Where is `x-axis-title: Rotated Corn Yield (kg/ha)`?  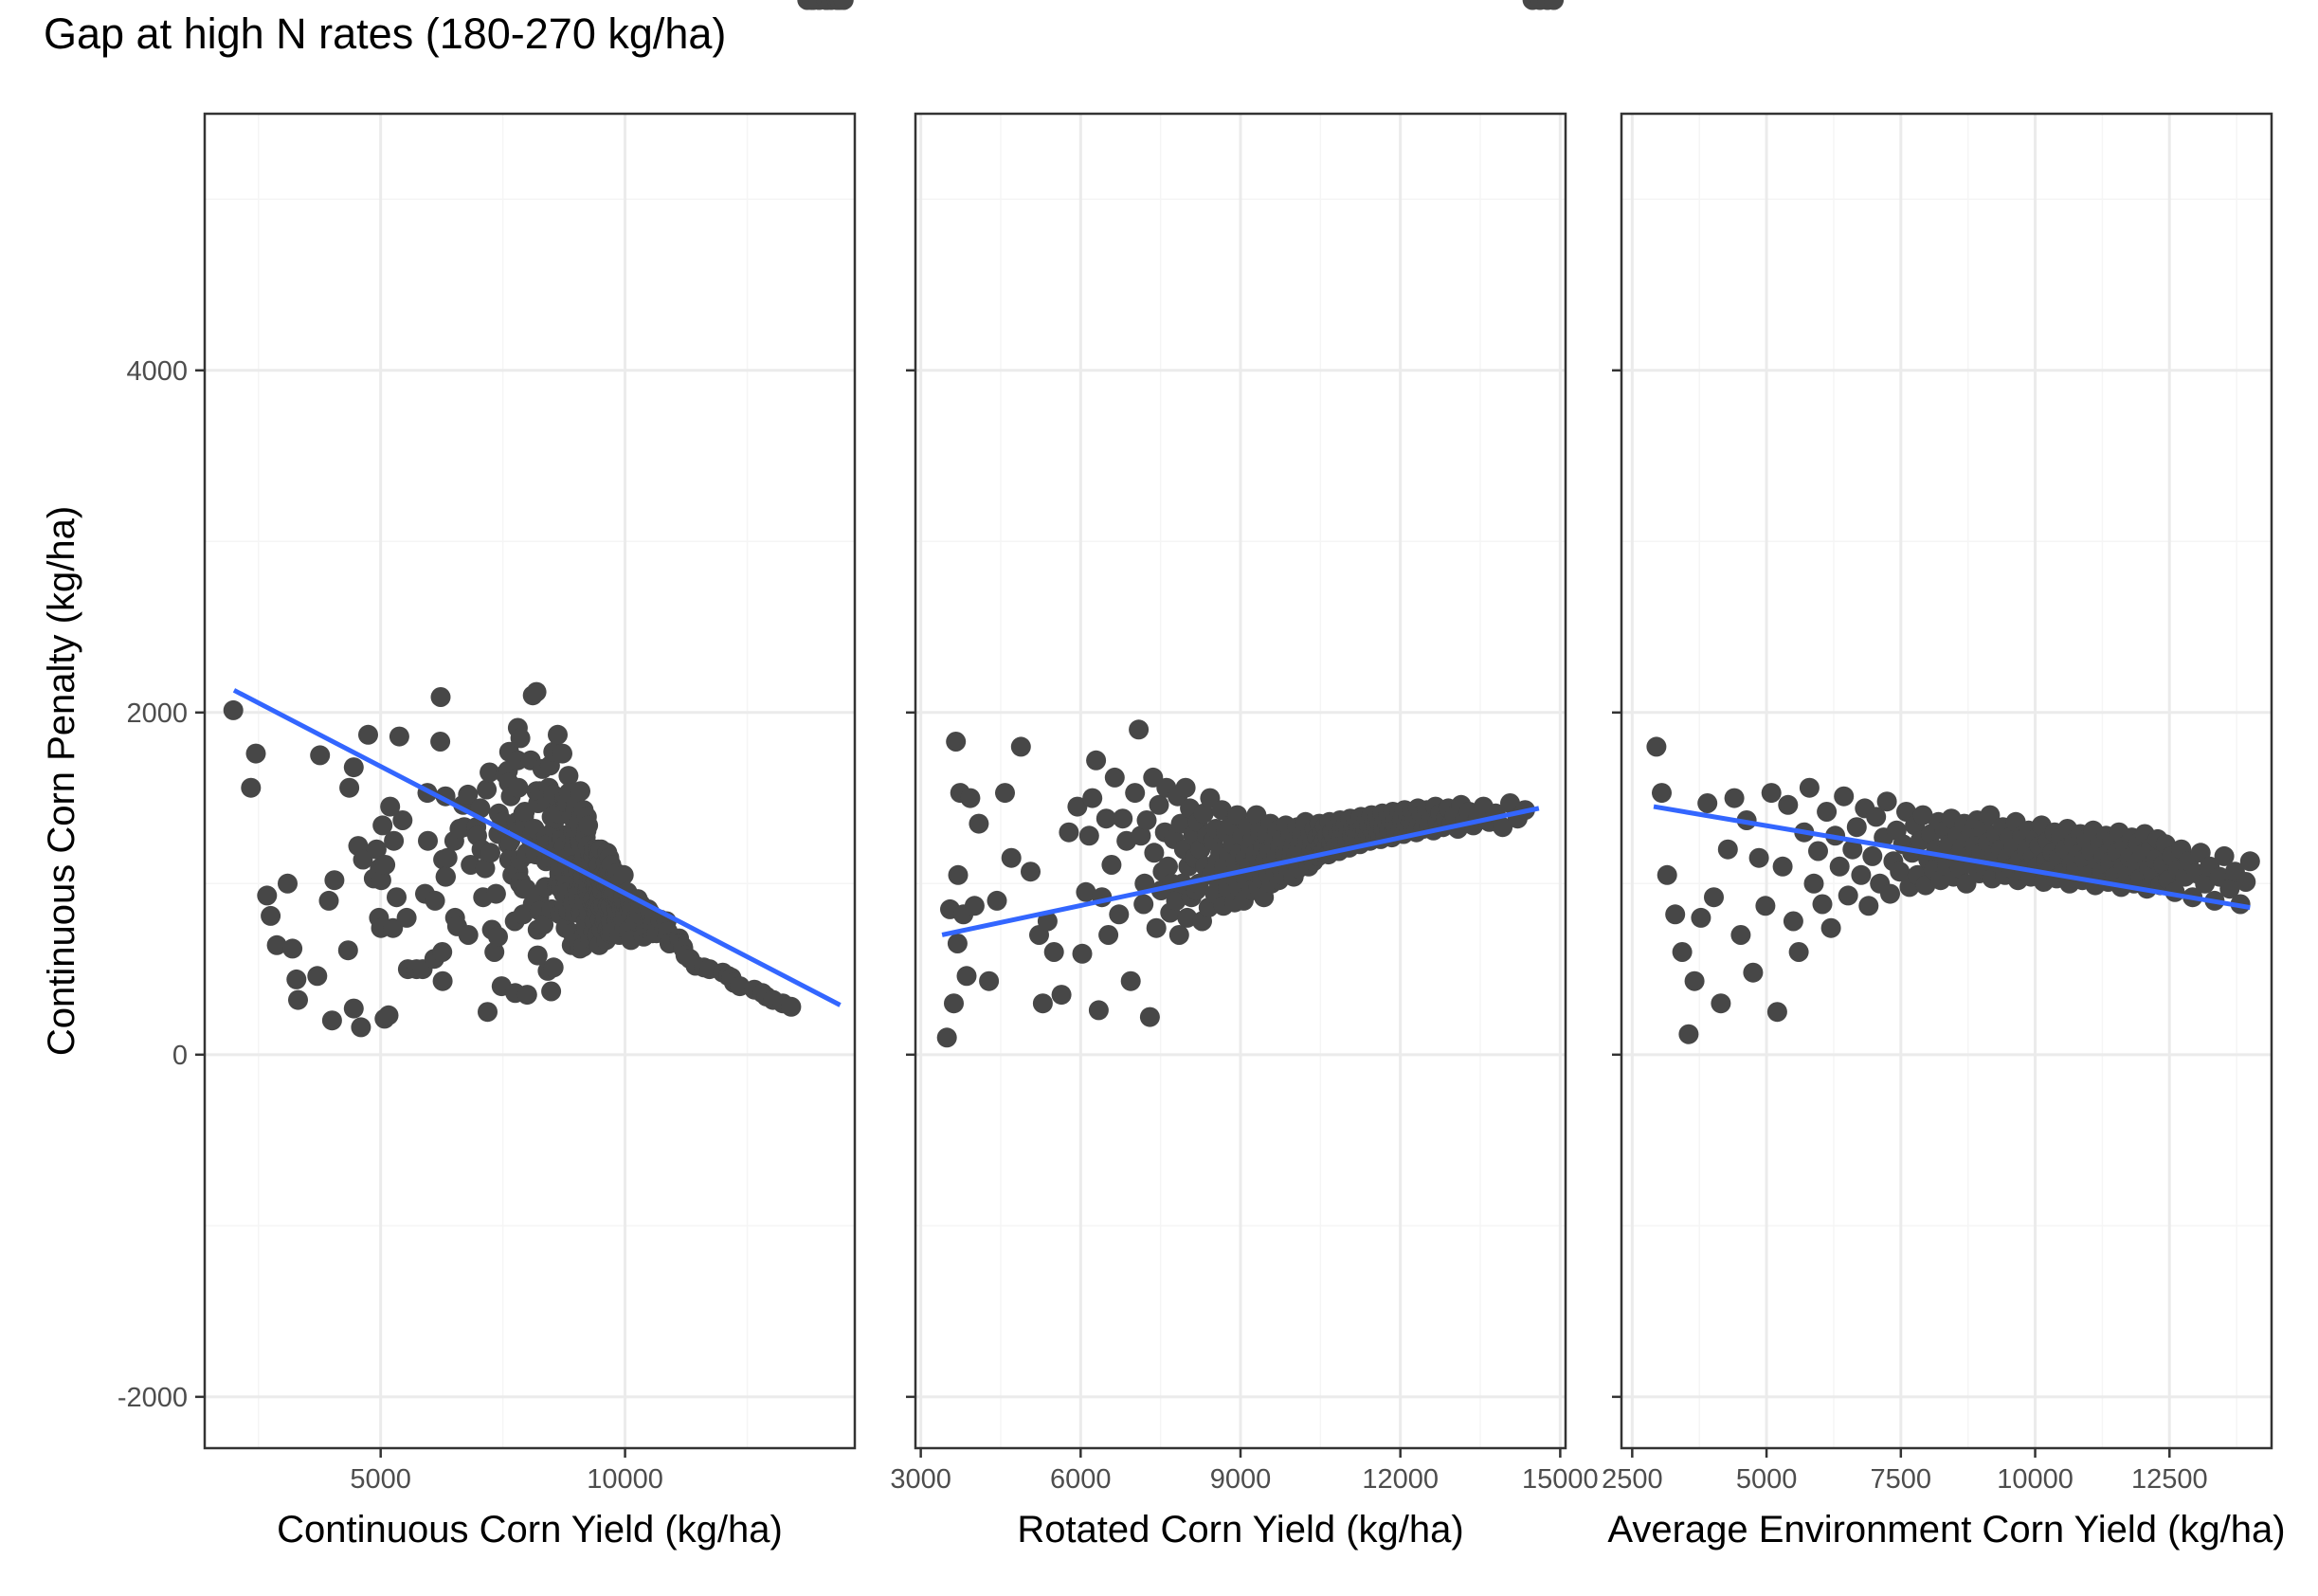 x-axis-title: Rotated Corn Yield (kg/ha) is located at coordinates (1240, 1530).